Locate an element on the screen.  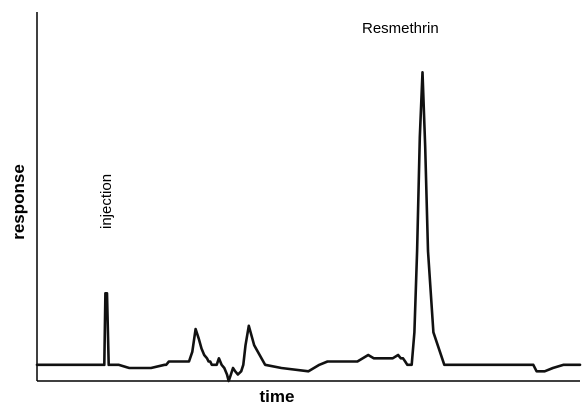
y-axis-title: response is located at coordinates (18, 202).